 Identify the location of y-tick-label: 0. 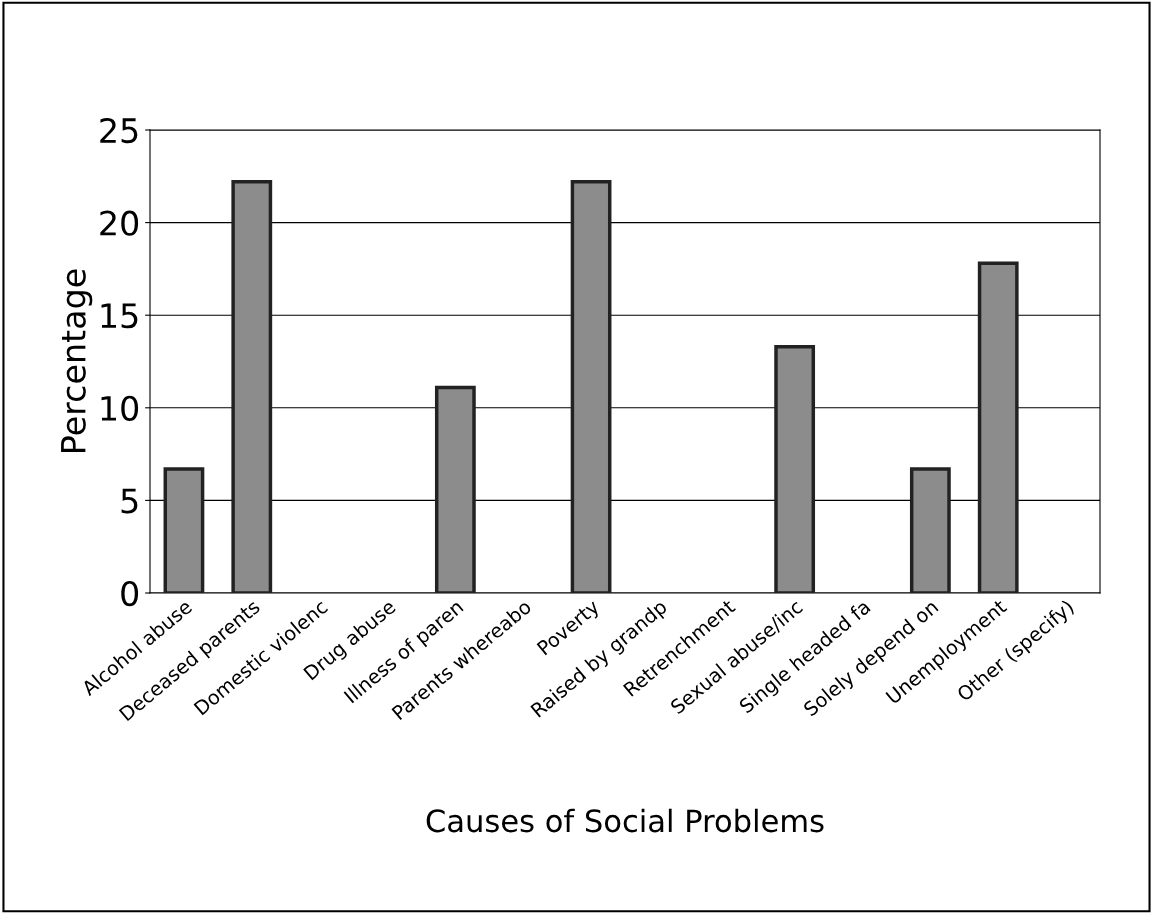
(130, 593).